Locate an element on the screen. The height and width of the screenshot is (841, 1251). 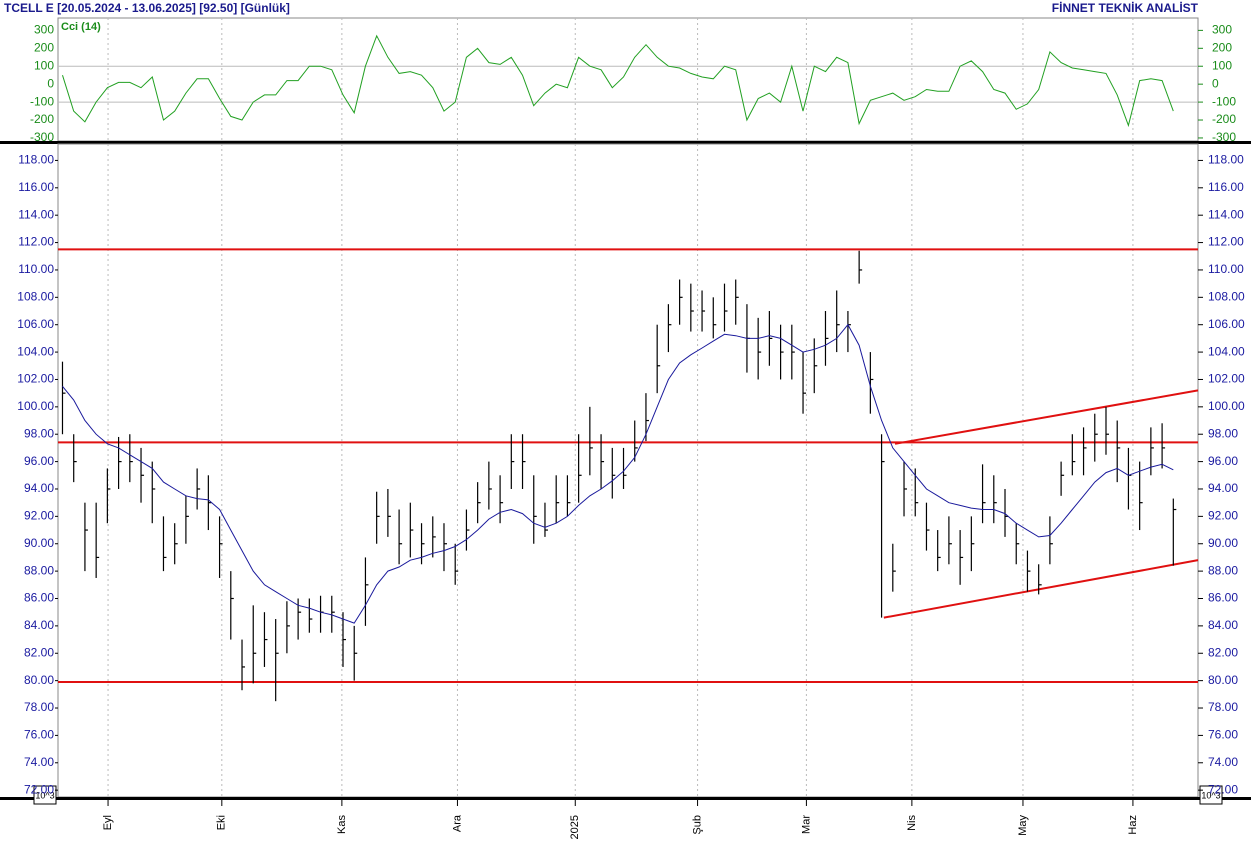
x-tick-label: 2025 is located at coordinates (575, 827).